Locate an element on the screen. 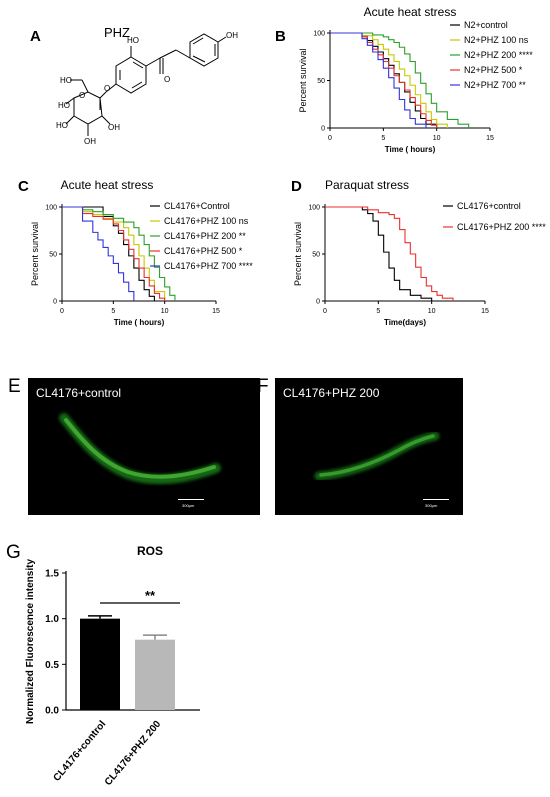  micrograph-caption: CL4176+PHZ 200 is located at coordinates (331, 393).